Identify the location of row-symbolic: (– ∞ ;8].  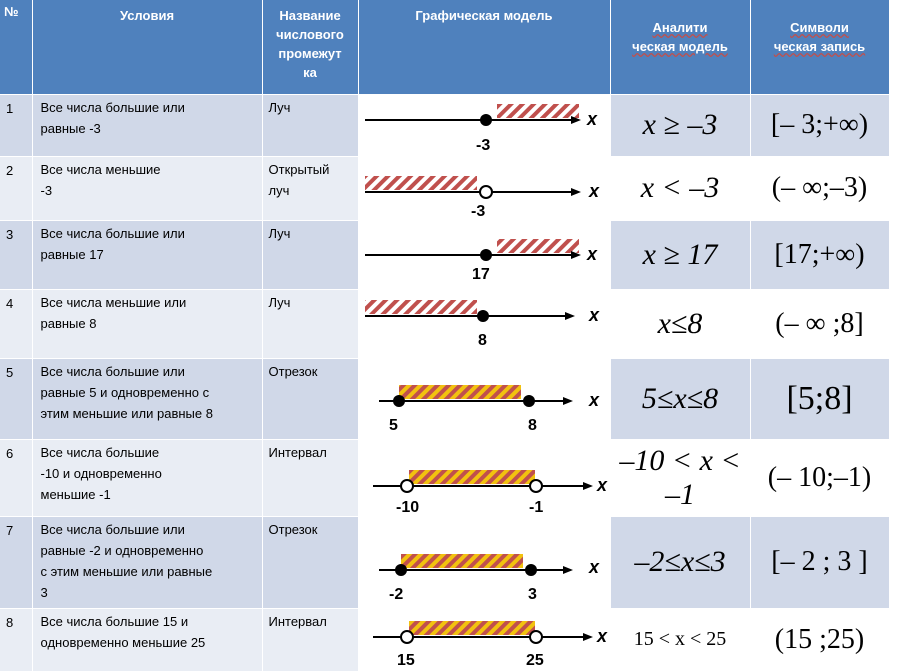
(820, 324).